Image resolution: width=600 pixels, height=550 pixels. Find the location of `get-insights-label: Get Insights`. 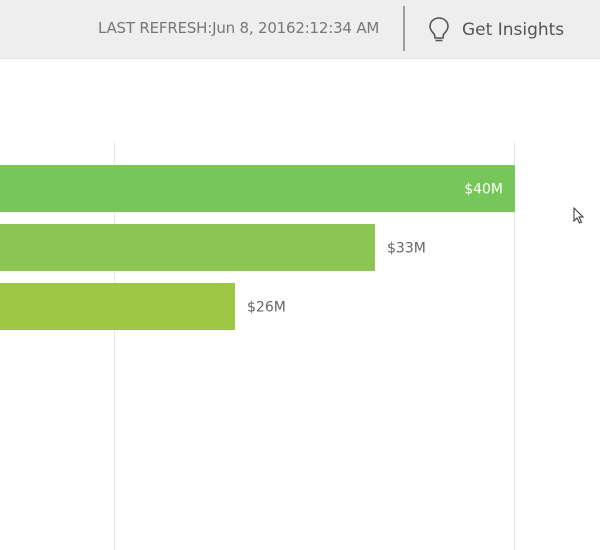

get-insights-label: Get Insights is located at coordinates (513, 30).